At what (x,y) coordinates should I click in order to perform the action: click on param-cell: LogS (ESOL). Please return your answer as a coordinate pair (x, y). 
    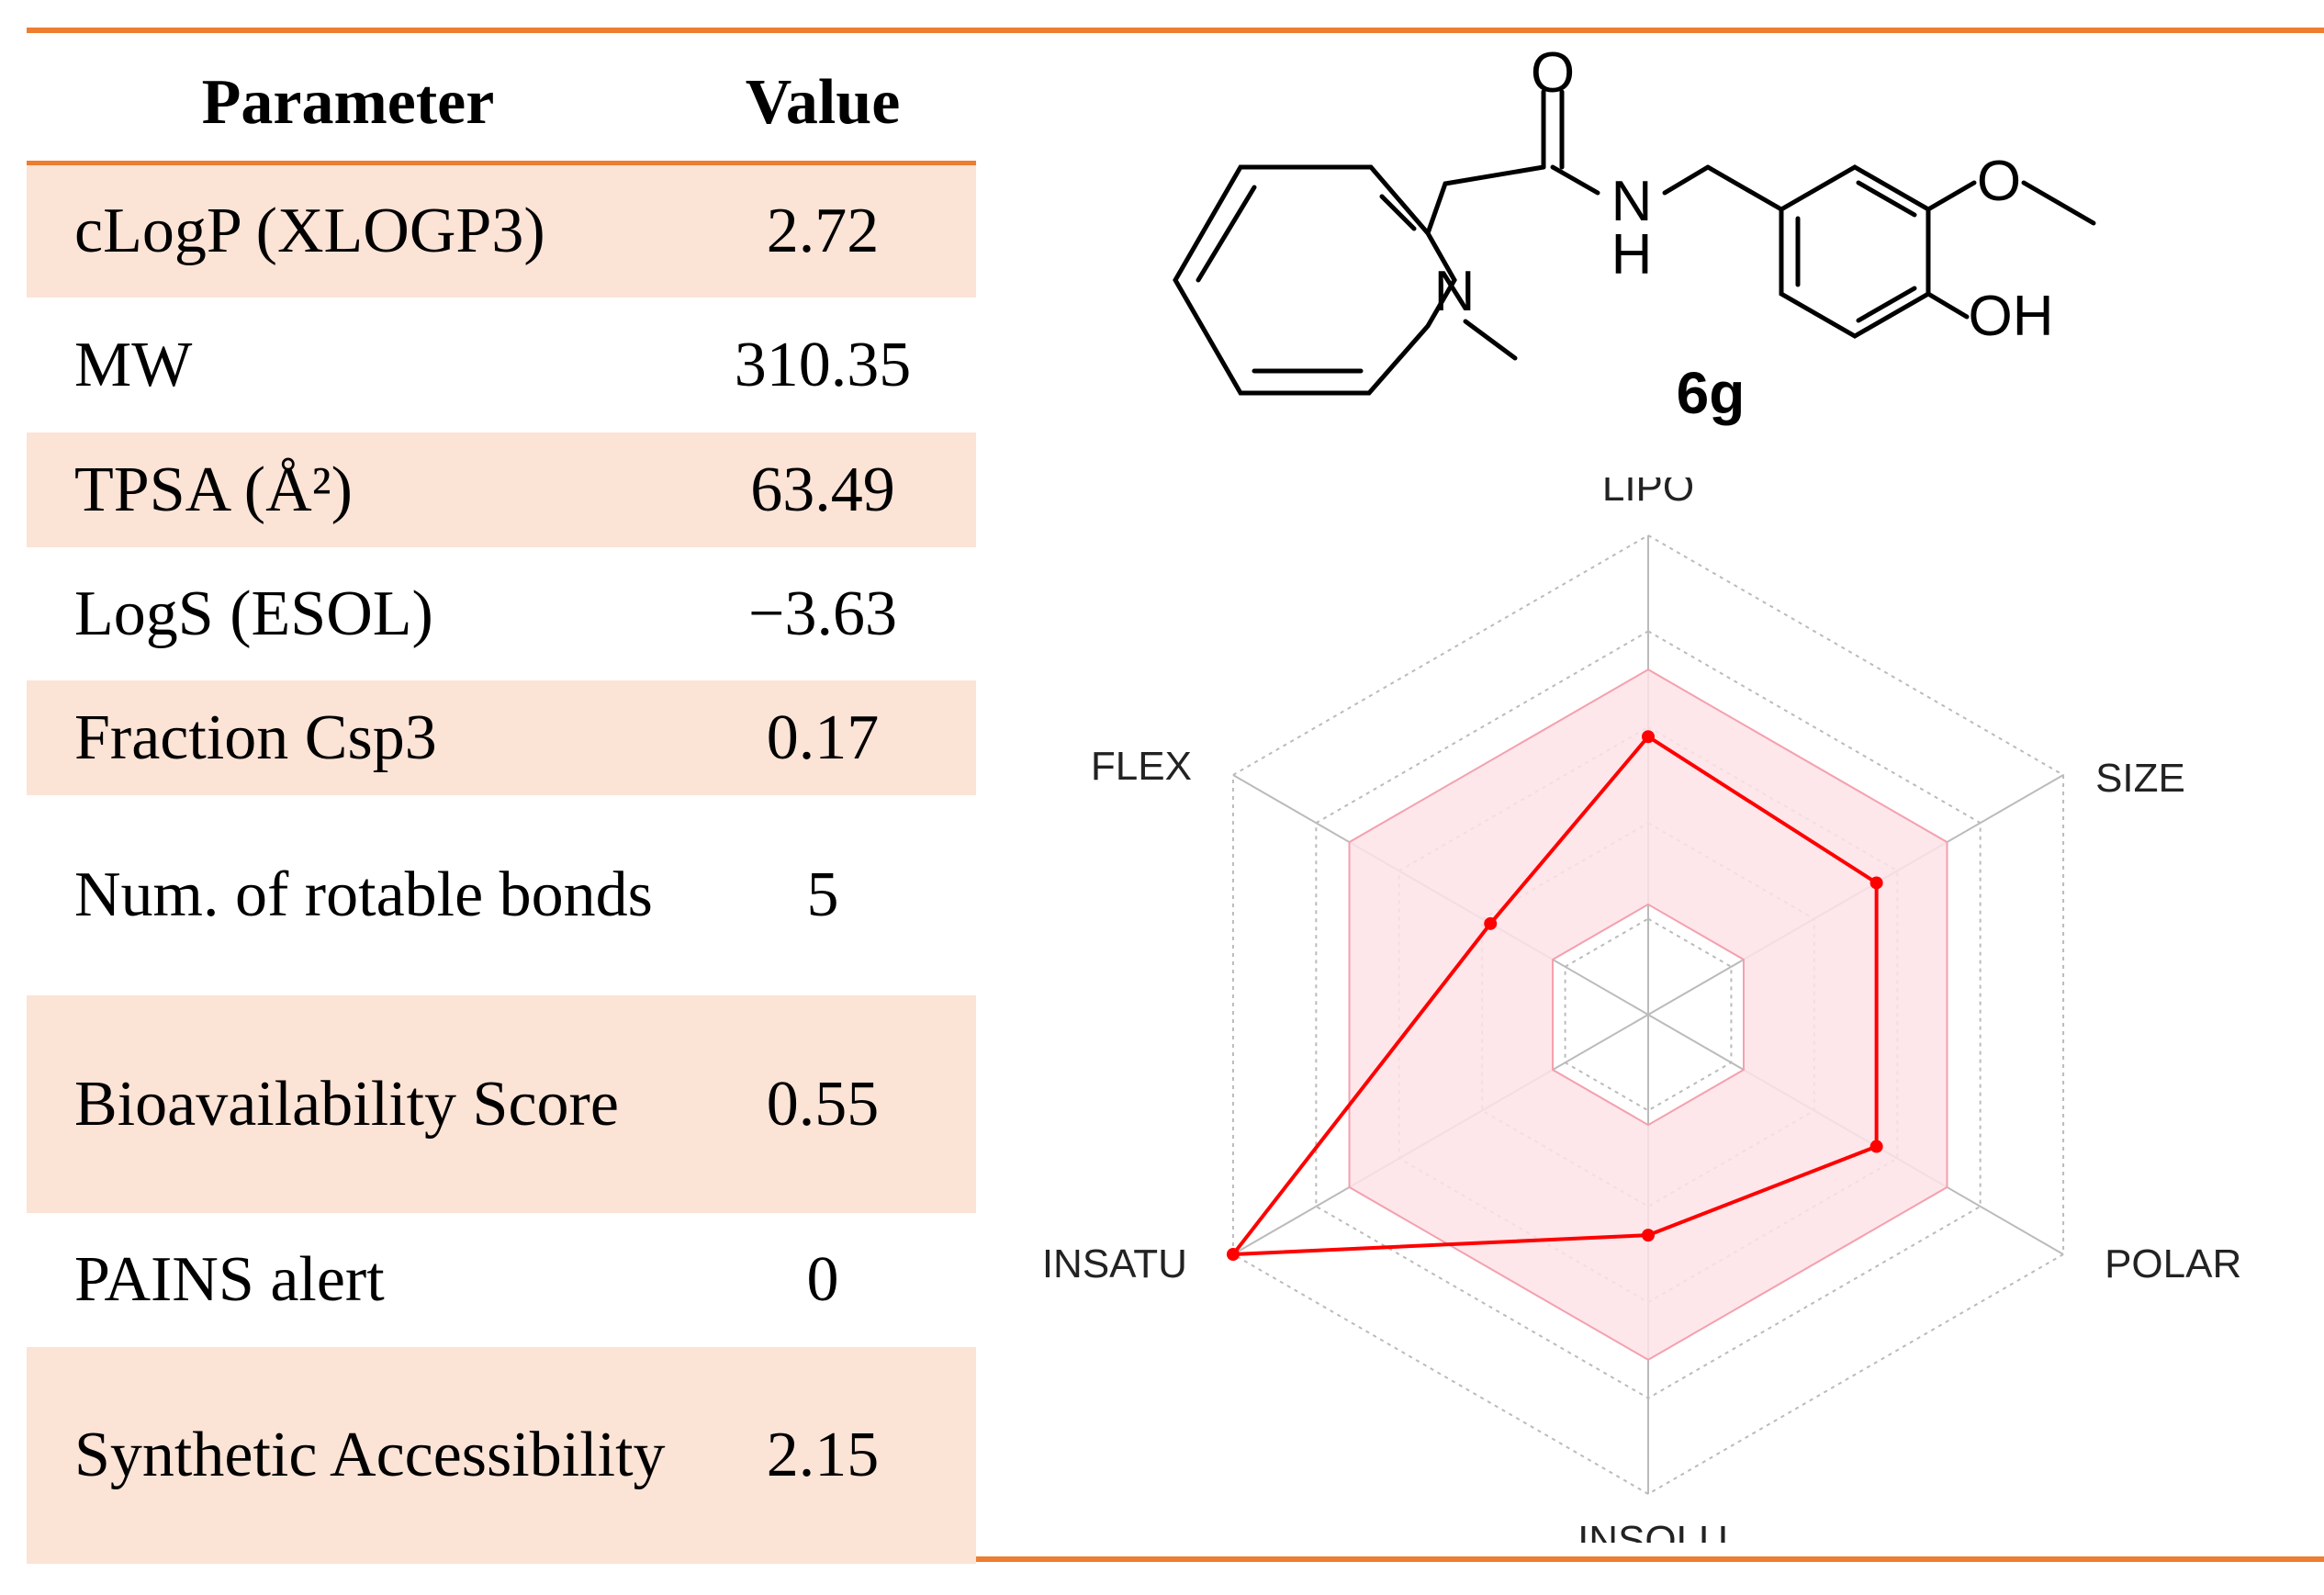
    Looking at the image, I should click on (254, 613).